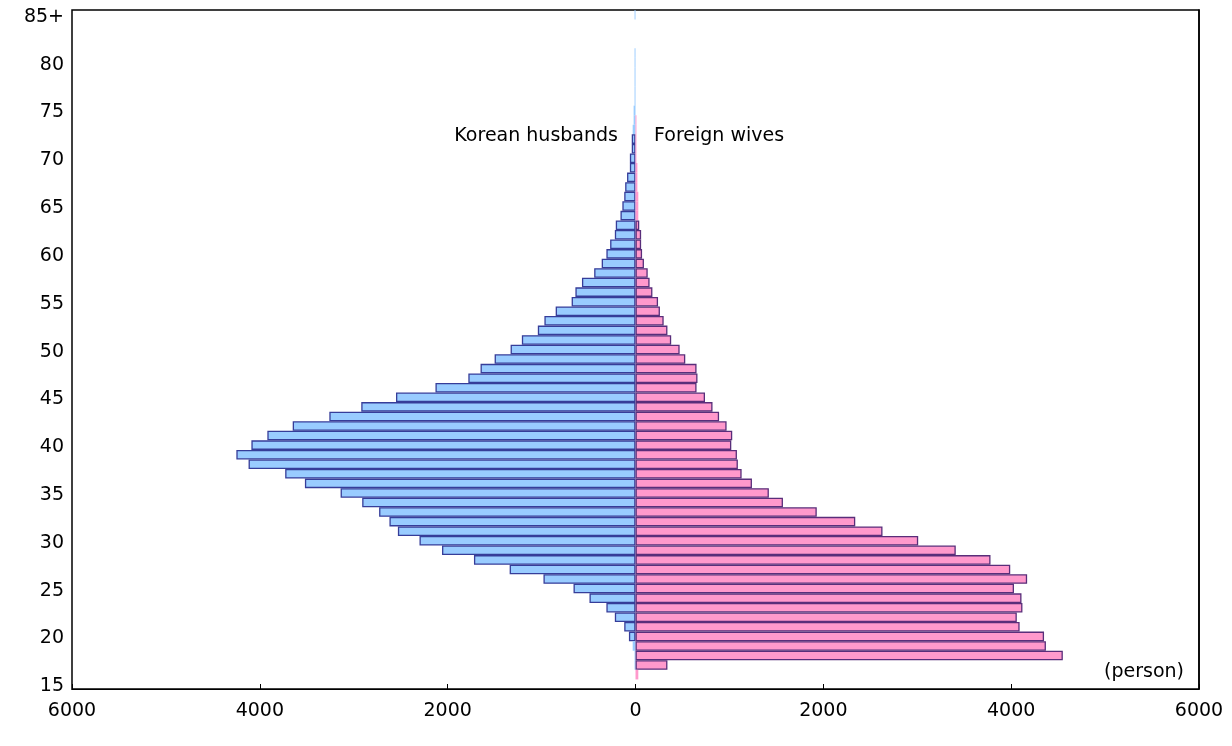 This screenshot has height=746, width=1232. Describe the element at coordinates (51, 588) in the screenshot. I see `y-tick-label: 25` at that location.